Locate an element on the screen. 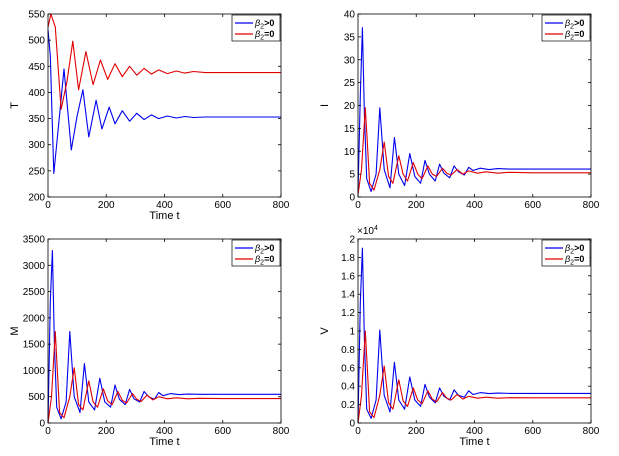 Image resolution: width=619 pixels, height=456 pixels. y-axis-label: V is located at coordinates (325, 331).